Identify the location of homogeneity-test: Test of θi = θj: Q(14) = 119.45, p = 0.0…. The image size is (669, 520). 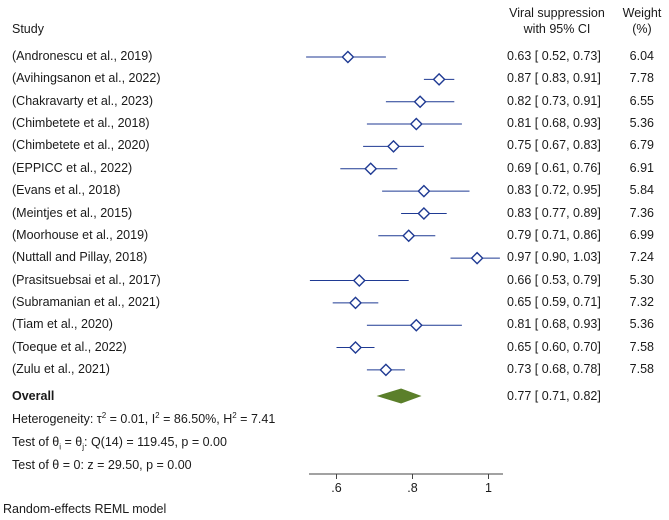
(119, 443).